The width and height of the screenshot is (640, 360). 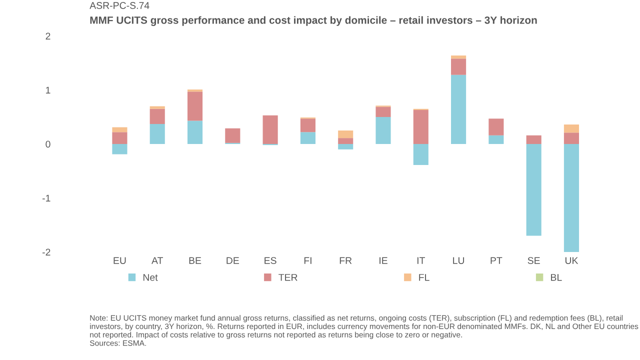 What do you see at coordinates (48, 90) in the screenshot?
I see `y-tick-label: 1` at bounding box center [48, 90].